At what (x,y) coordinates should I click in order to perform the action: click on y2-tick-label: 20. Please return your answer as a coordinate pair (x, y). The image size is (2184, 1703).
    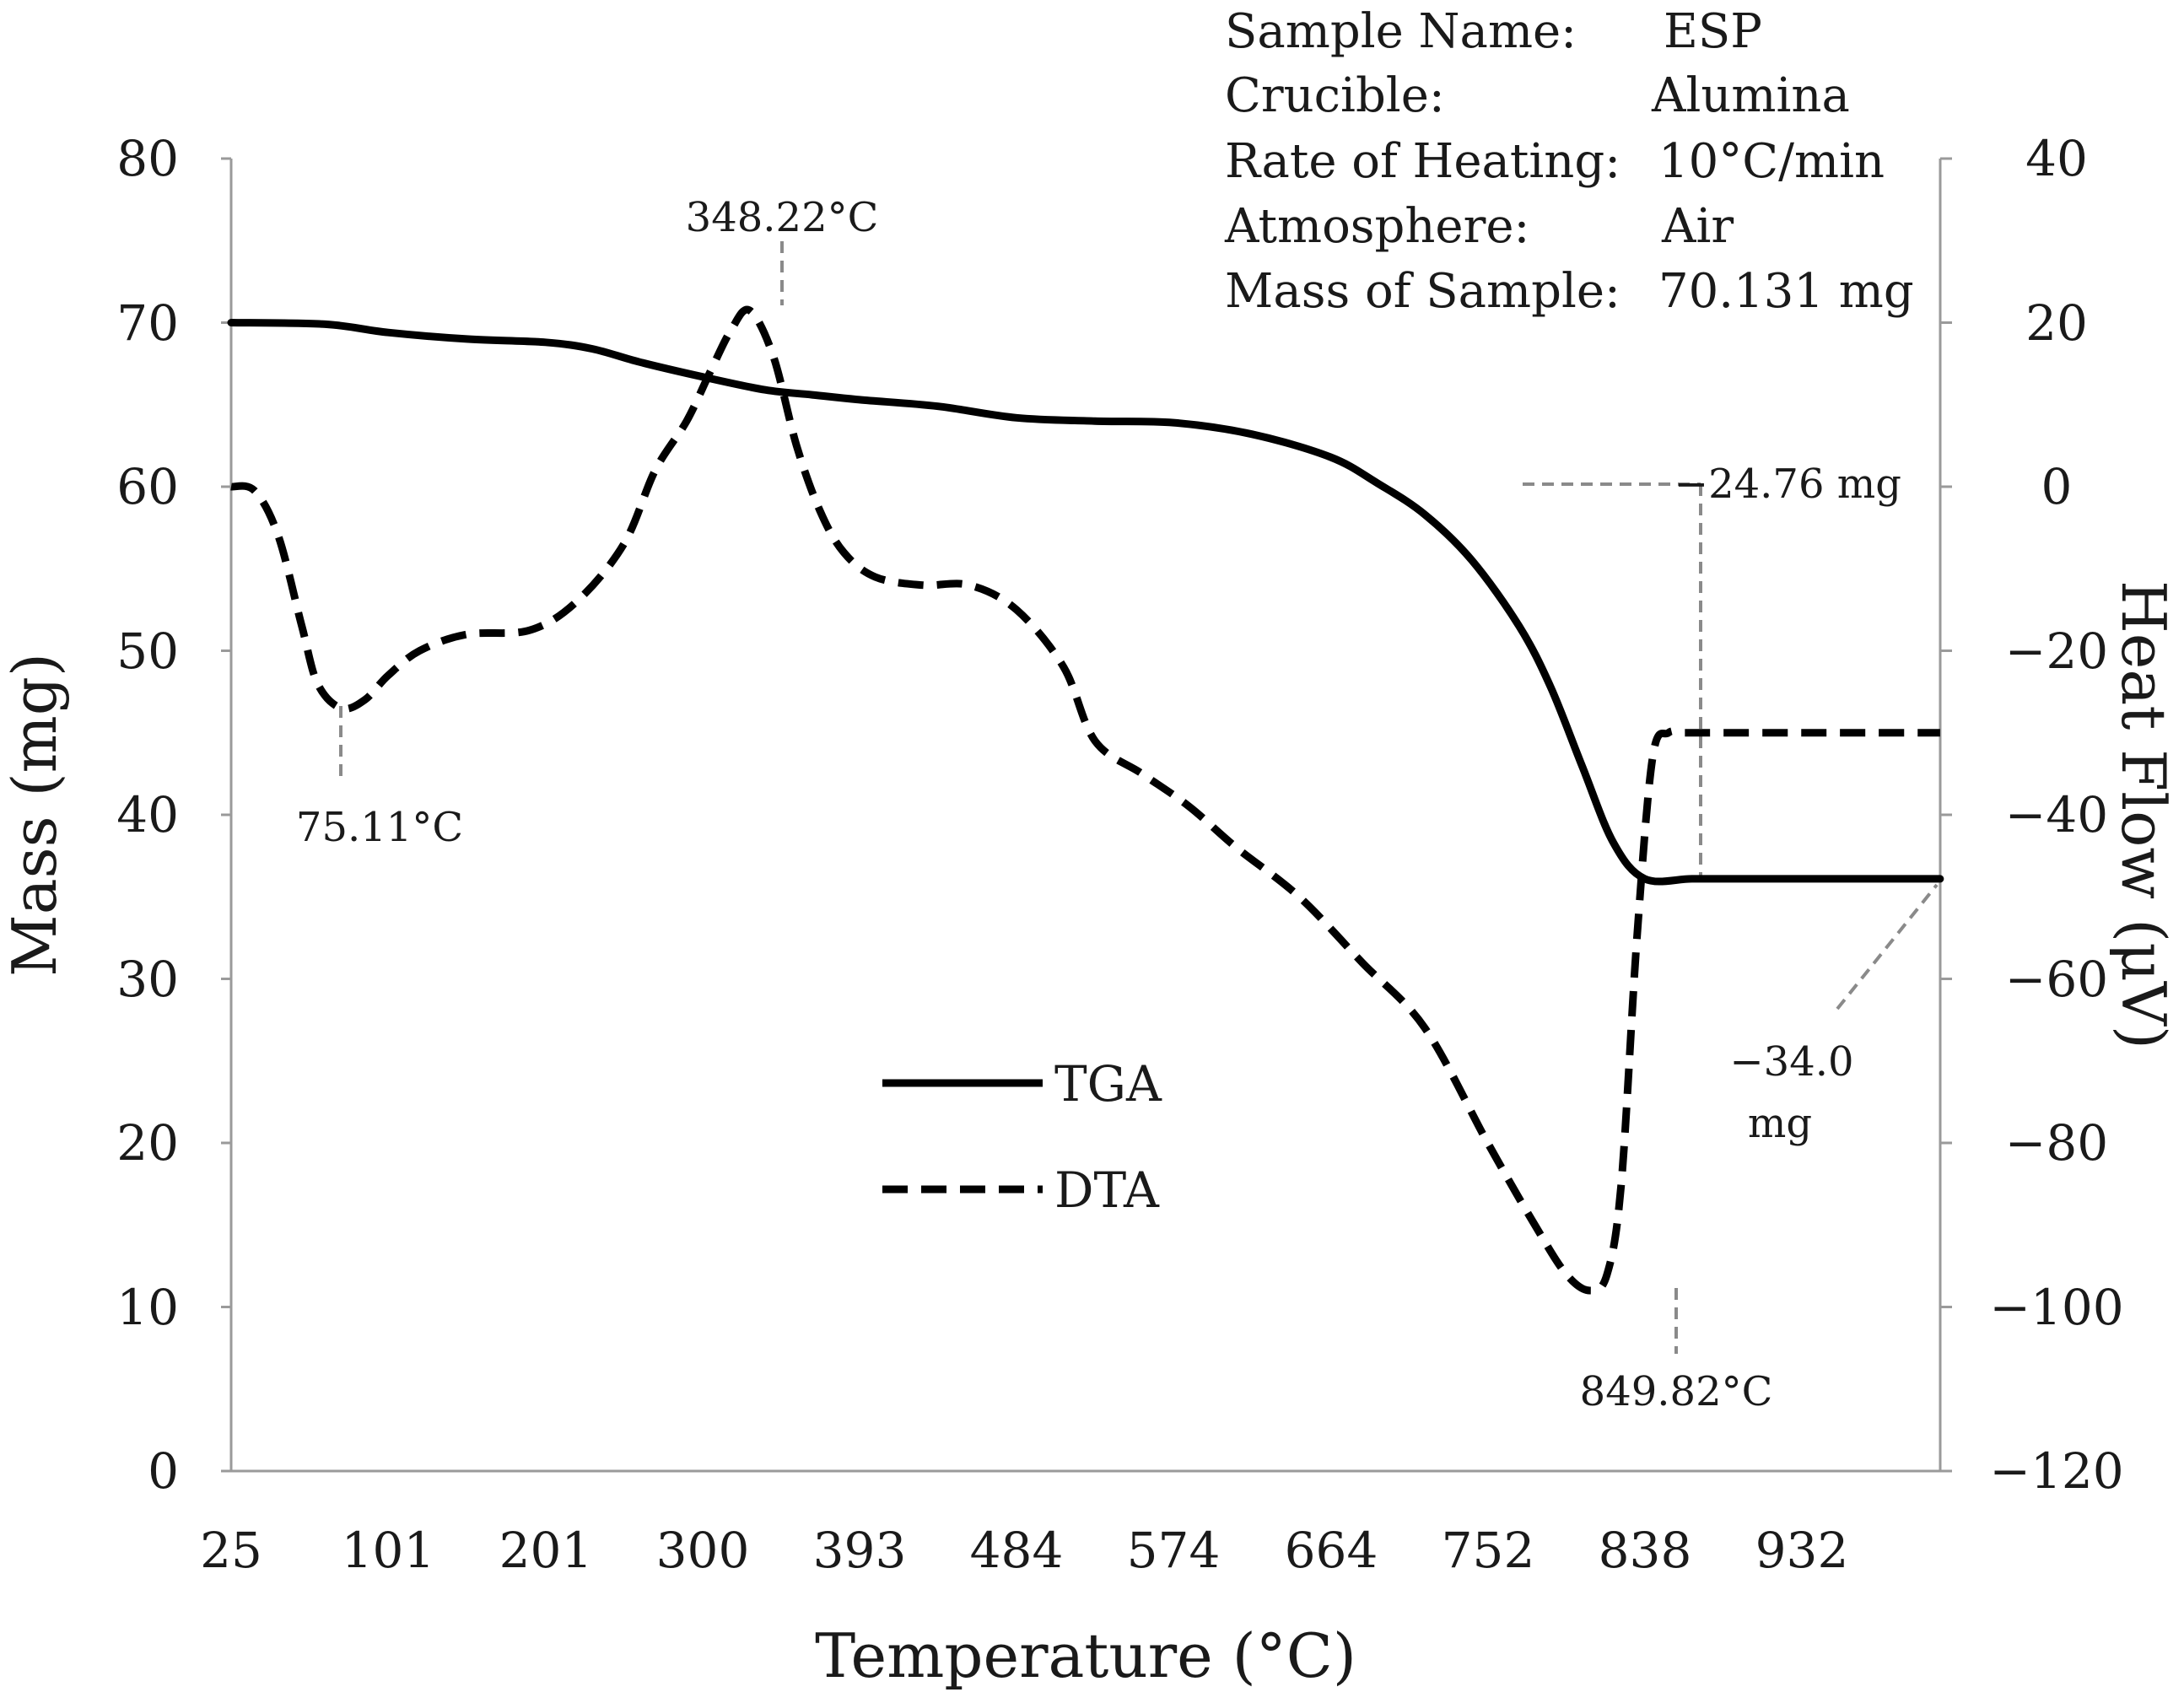
    Looking at the image, I should click on (2056, 323).